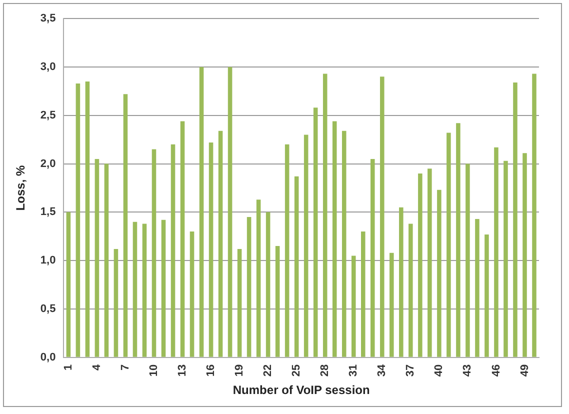 Image resolution: width=569 pixels, height=414 pixels. I want to click on y-tick-label: 2,0, so click(48, 164).